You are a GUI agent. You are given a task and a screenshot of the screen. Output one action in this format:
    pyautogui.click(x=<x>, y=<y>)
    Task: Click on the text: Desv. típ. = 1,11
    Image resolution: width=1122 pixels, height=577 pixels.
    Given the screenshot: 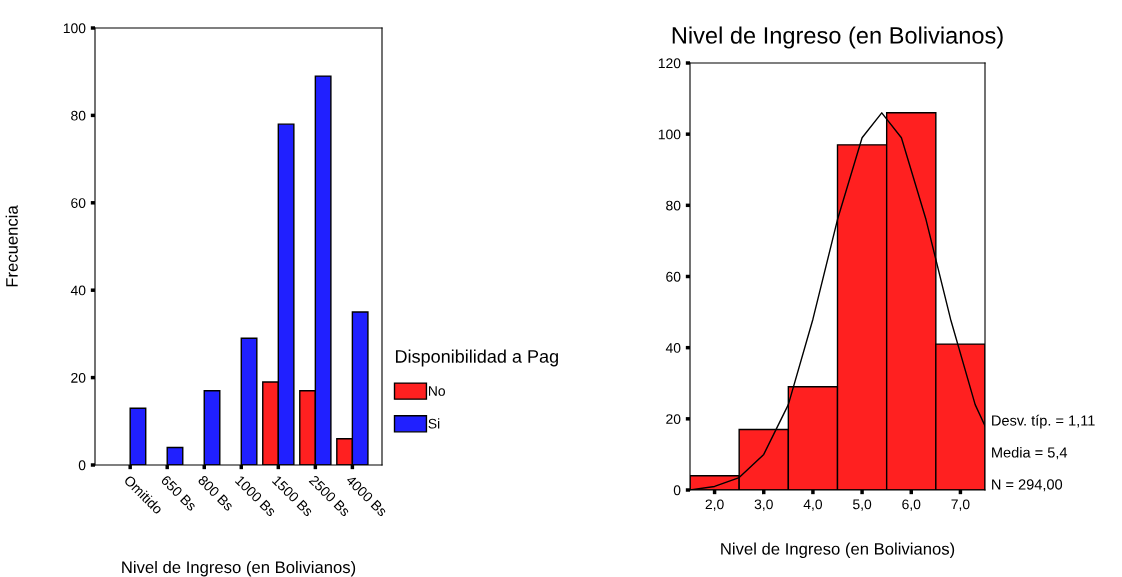 What is the action you would take?
    pyautogui.click(x=1043, y=421)
    